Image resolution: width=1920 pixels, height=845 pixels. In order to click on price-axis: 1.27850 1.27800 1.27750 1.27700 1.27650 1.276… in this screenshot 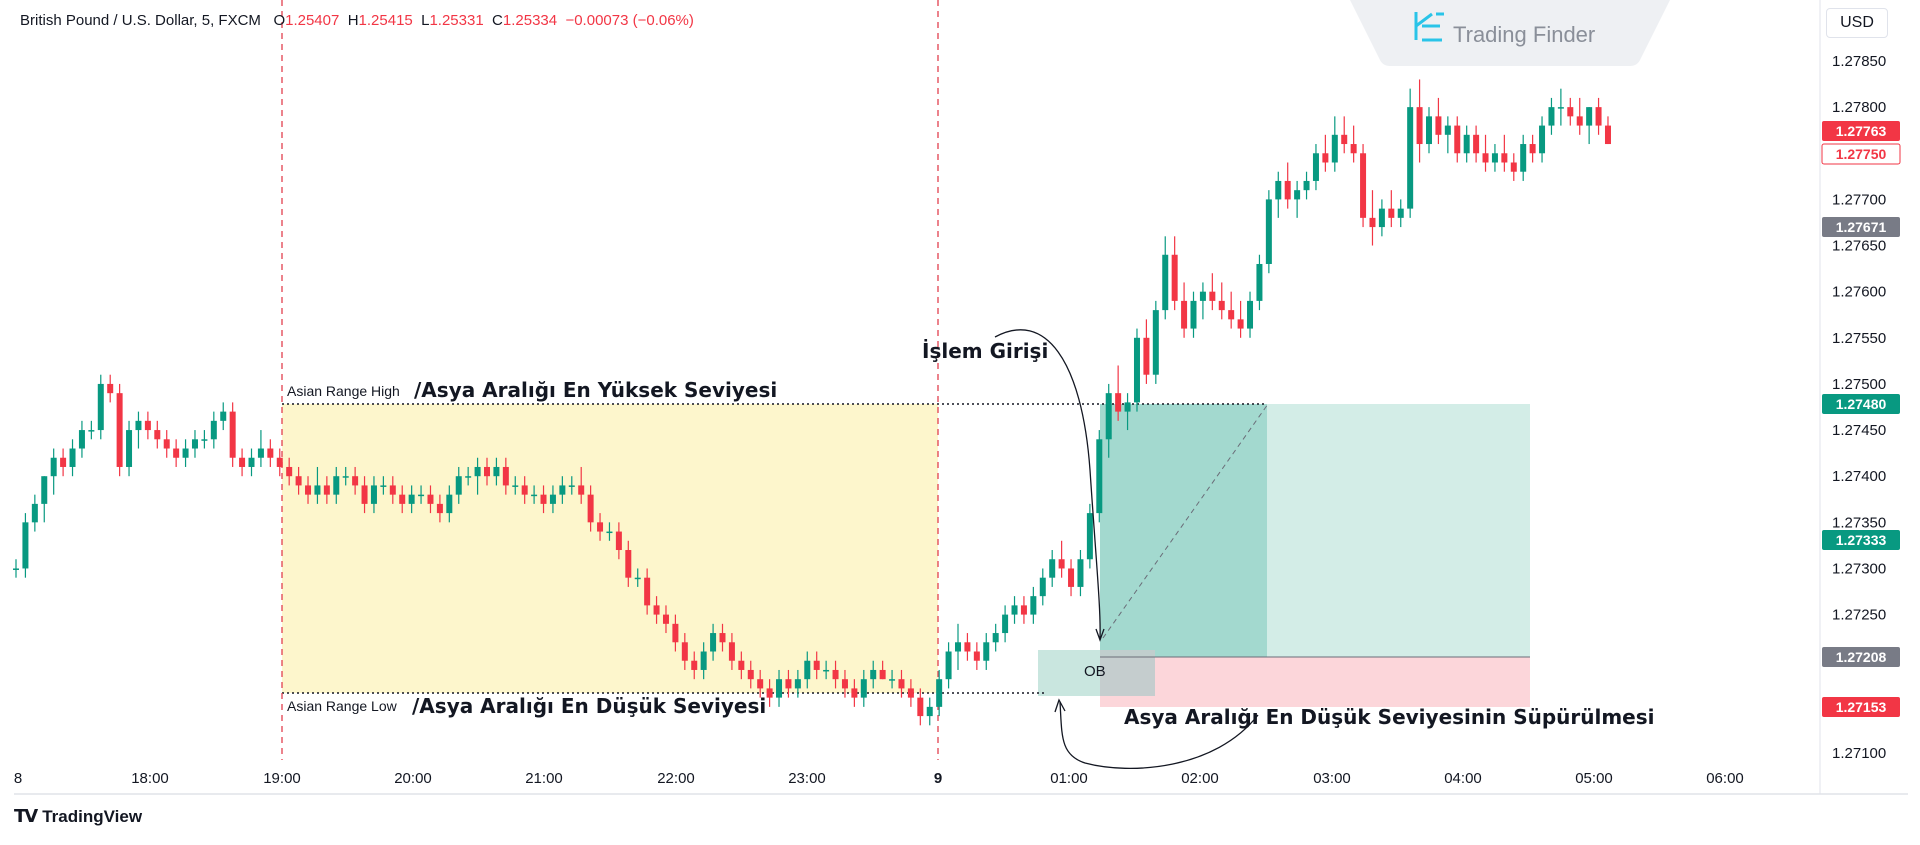, I will do `click(1859, 407)`.